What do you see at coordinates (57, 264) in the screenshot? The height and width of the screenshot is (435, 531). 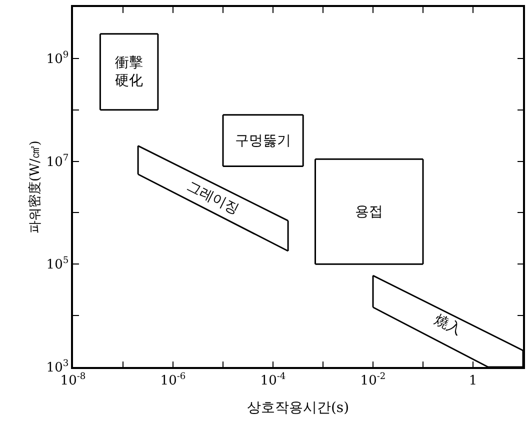 I see `y-tick-label: 10$^{5}$` at bounding box center [57, 264].